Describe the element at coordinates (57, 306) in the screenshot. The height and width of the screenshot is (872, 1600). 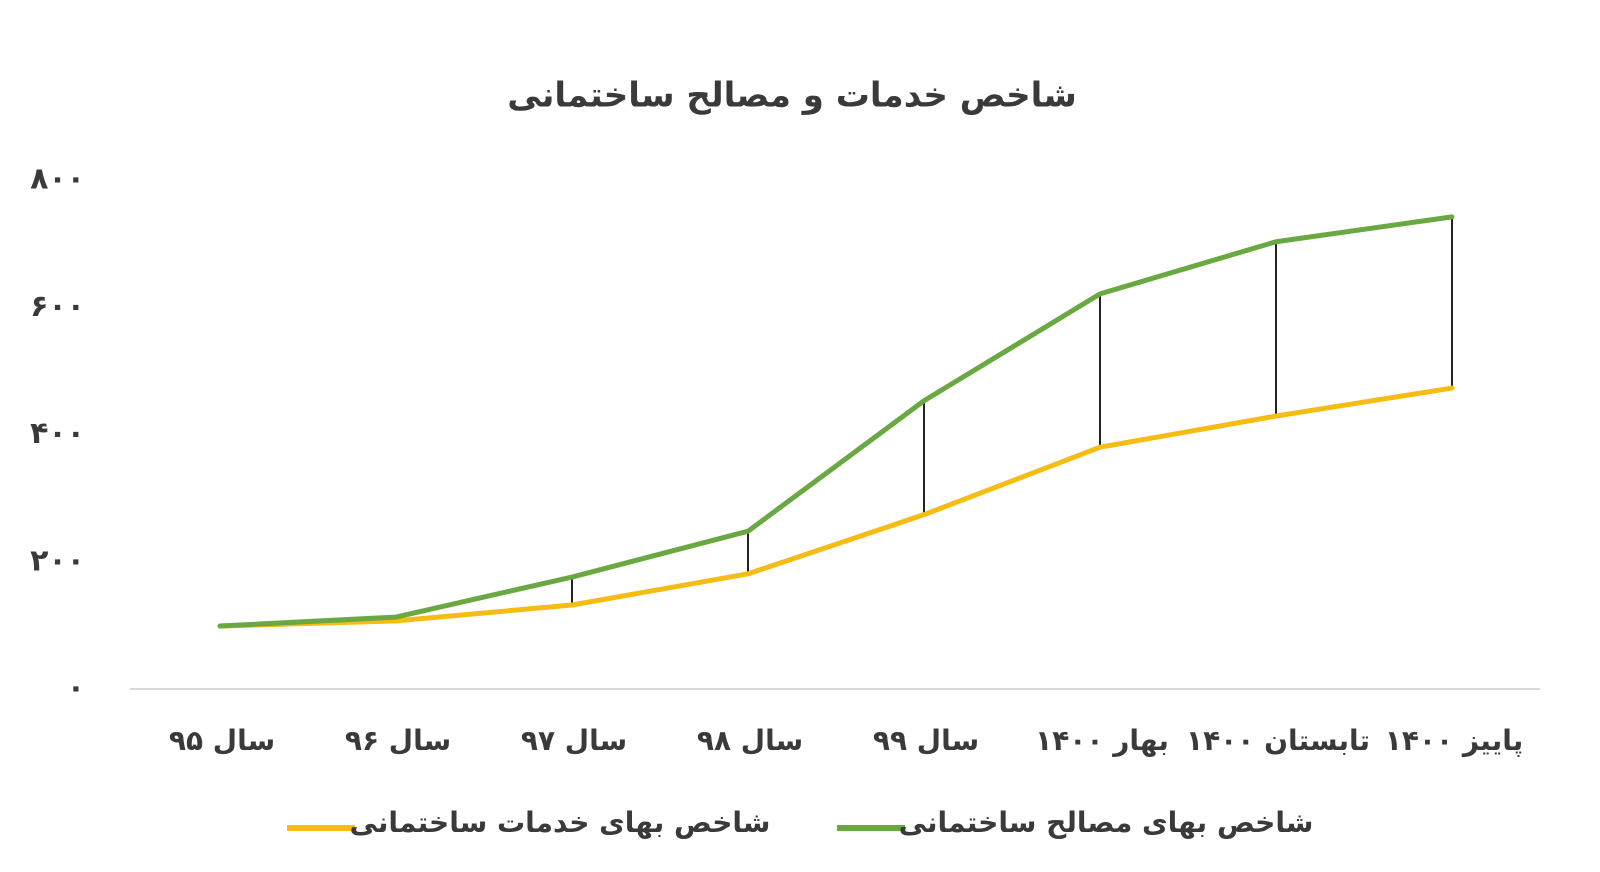
I see `y-tick-label: ۶۰۰` at that location.